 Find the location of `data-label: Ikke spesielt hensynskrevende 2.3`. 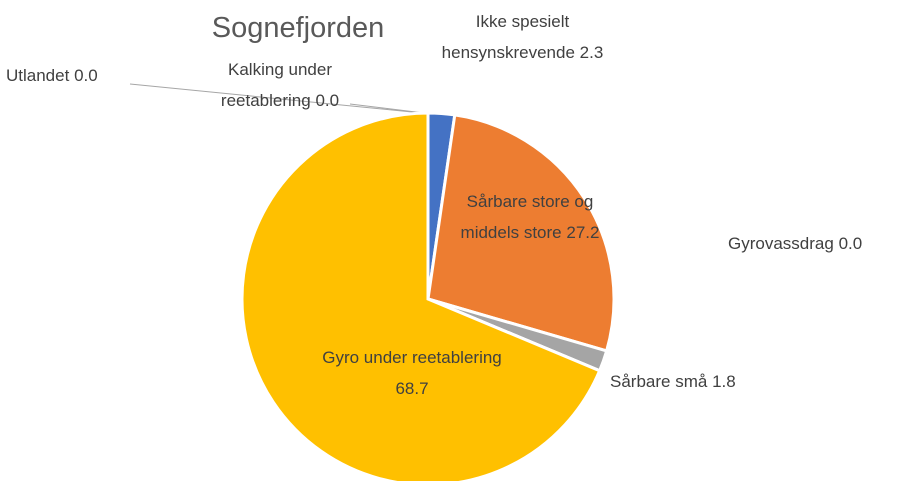

data-label: Ikke spesielt hensynskrevende 2.3 is located at coordinates (522, 37).